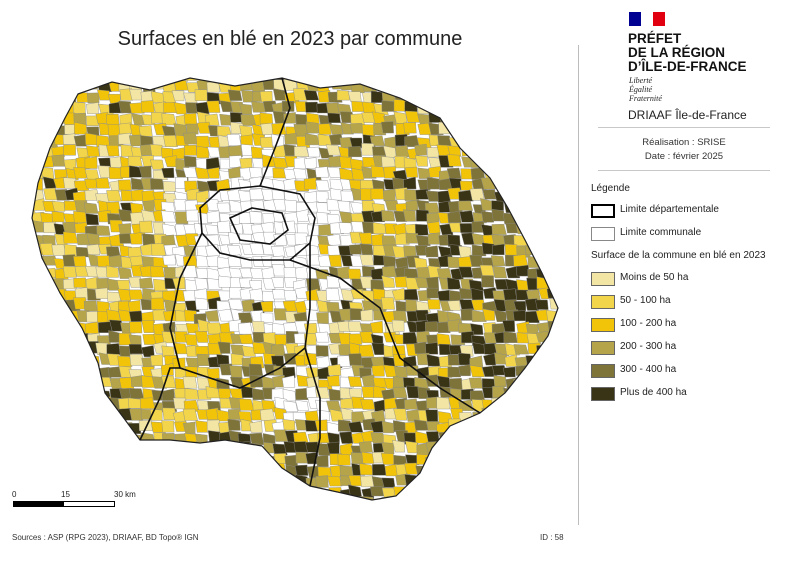 The image size is (800, 566). What do you see at coordinates (687, 52) in the screenshot?
I see `prefet-logo-text: PRÉFET DE LA RÉGION D’ÎLE-DE-FRANCE` at bounding box center [687, 52].